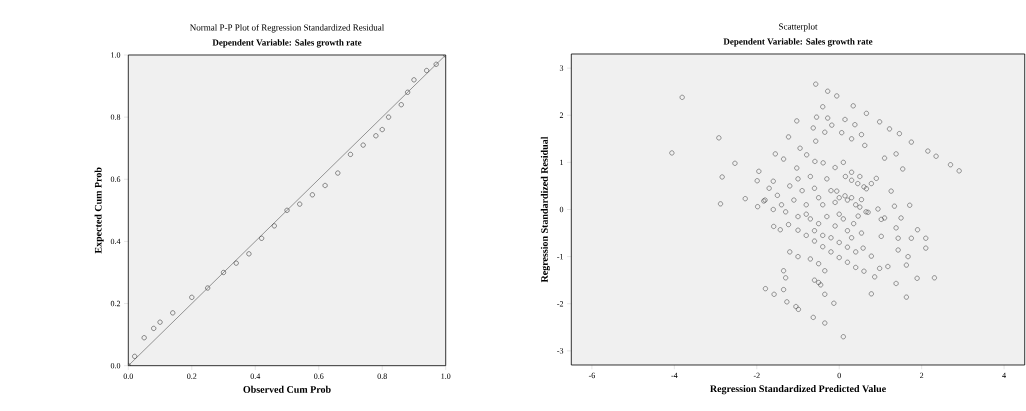 The height and width of the screenshot is (411, 1026). What do you see at coordinates (116, 55) in the screenshot?
I see `y-tick-label: 1.0` at bounding box center [116, 55].